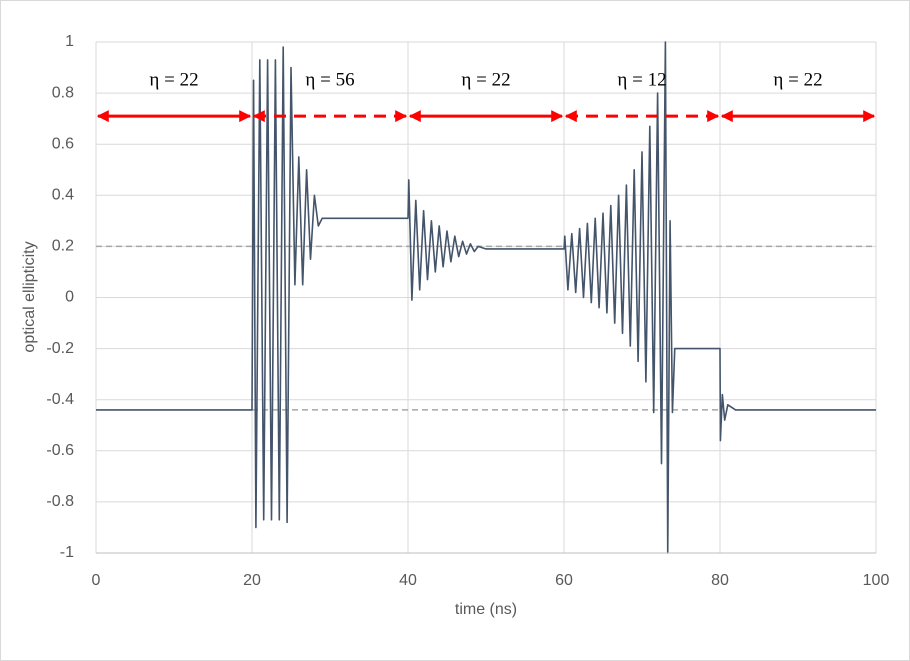 The height and width of the screenshot is (661, 910). I want to click on y-tick-label: 0.6, so click(63, 143).